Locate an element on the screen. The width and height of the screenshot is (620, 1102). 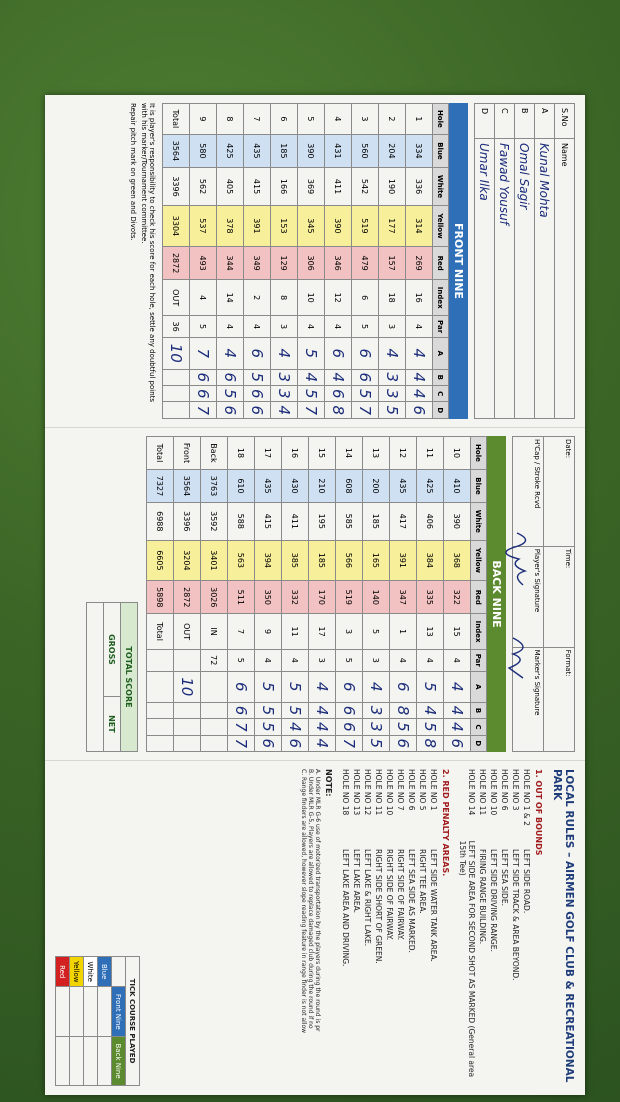
rule-item: HOLE NO 1 & 2 LEFT SIDE ROAD. is located at coordinates (526, 927).